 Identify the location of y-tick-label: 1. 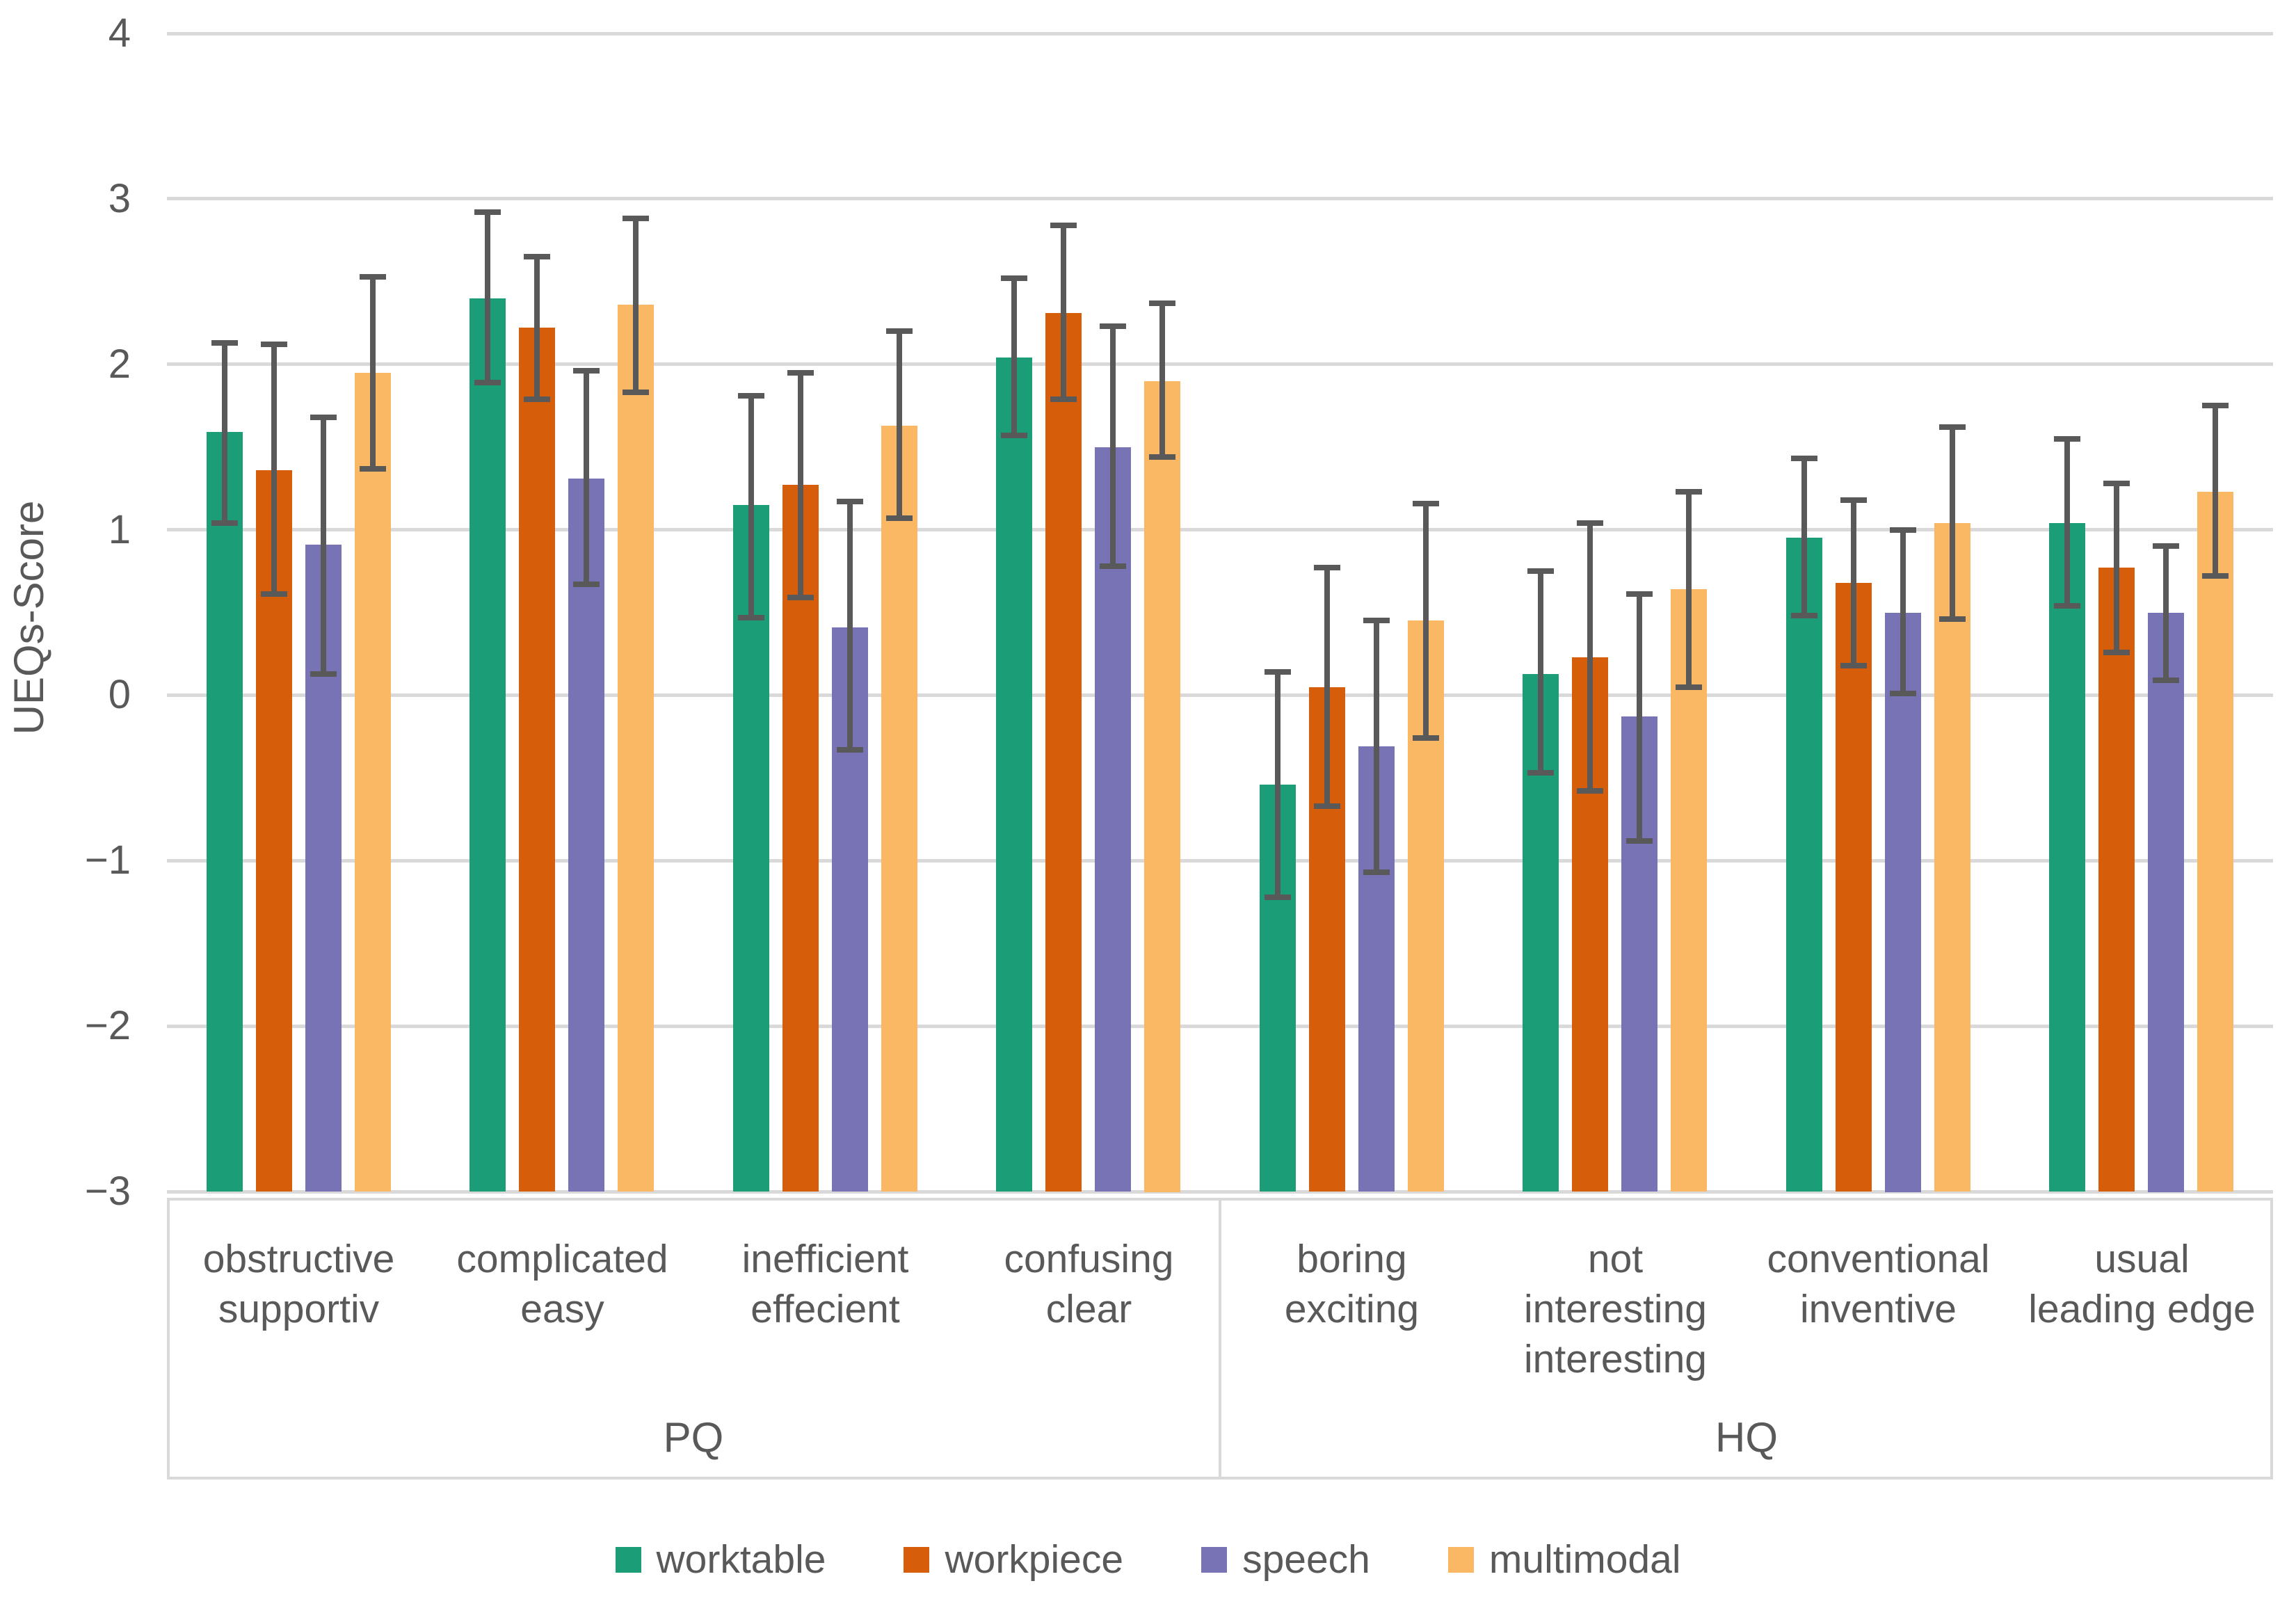
(119, 529).